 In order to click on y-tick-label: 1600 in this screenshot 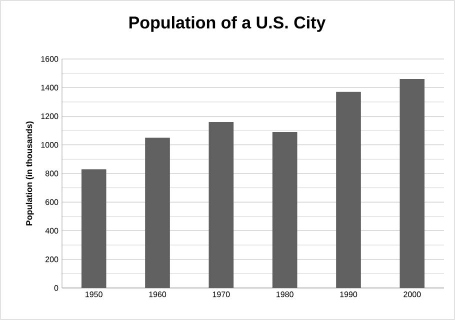, I will do `click(49, 59)`.